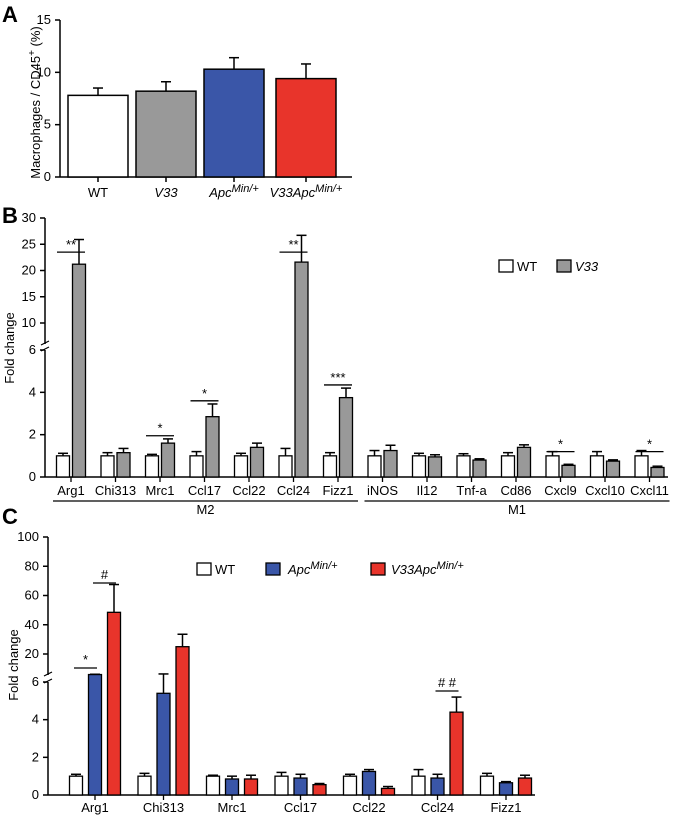 This screenshot has width=675, height=818. Describe the element at coordinates (105, 574) in the screenshot. I see `significance-label: #` at that location.